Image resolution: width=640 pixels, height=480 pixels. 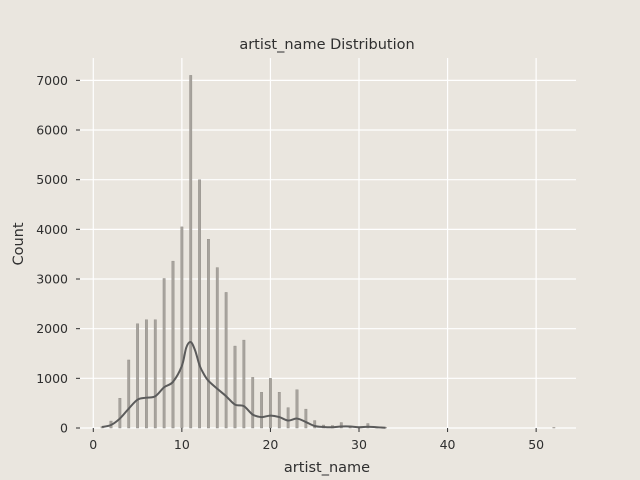 I want to click on x-tick-label: 40, so click(x=448, y=444).